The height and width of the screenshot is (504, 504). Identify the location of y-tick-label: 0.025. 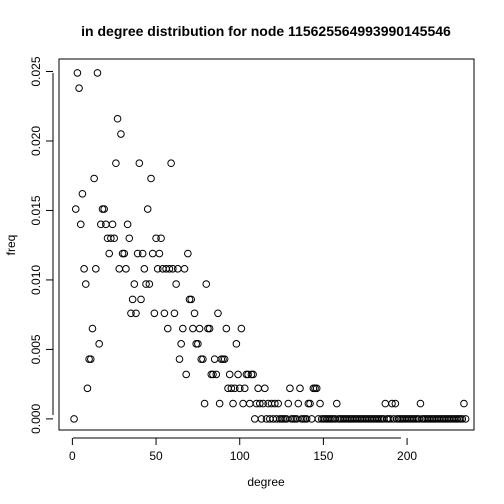
(36, 71).